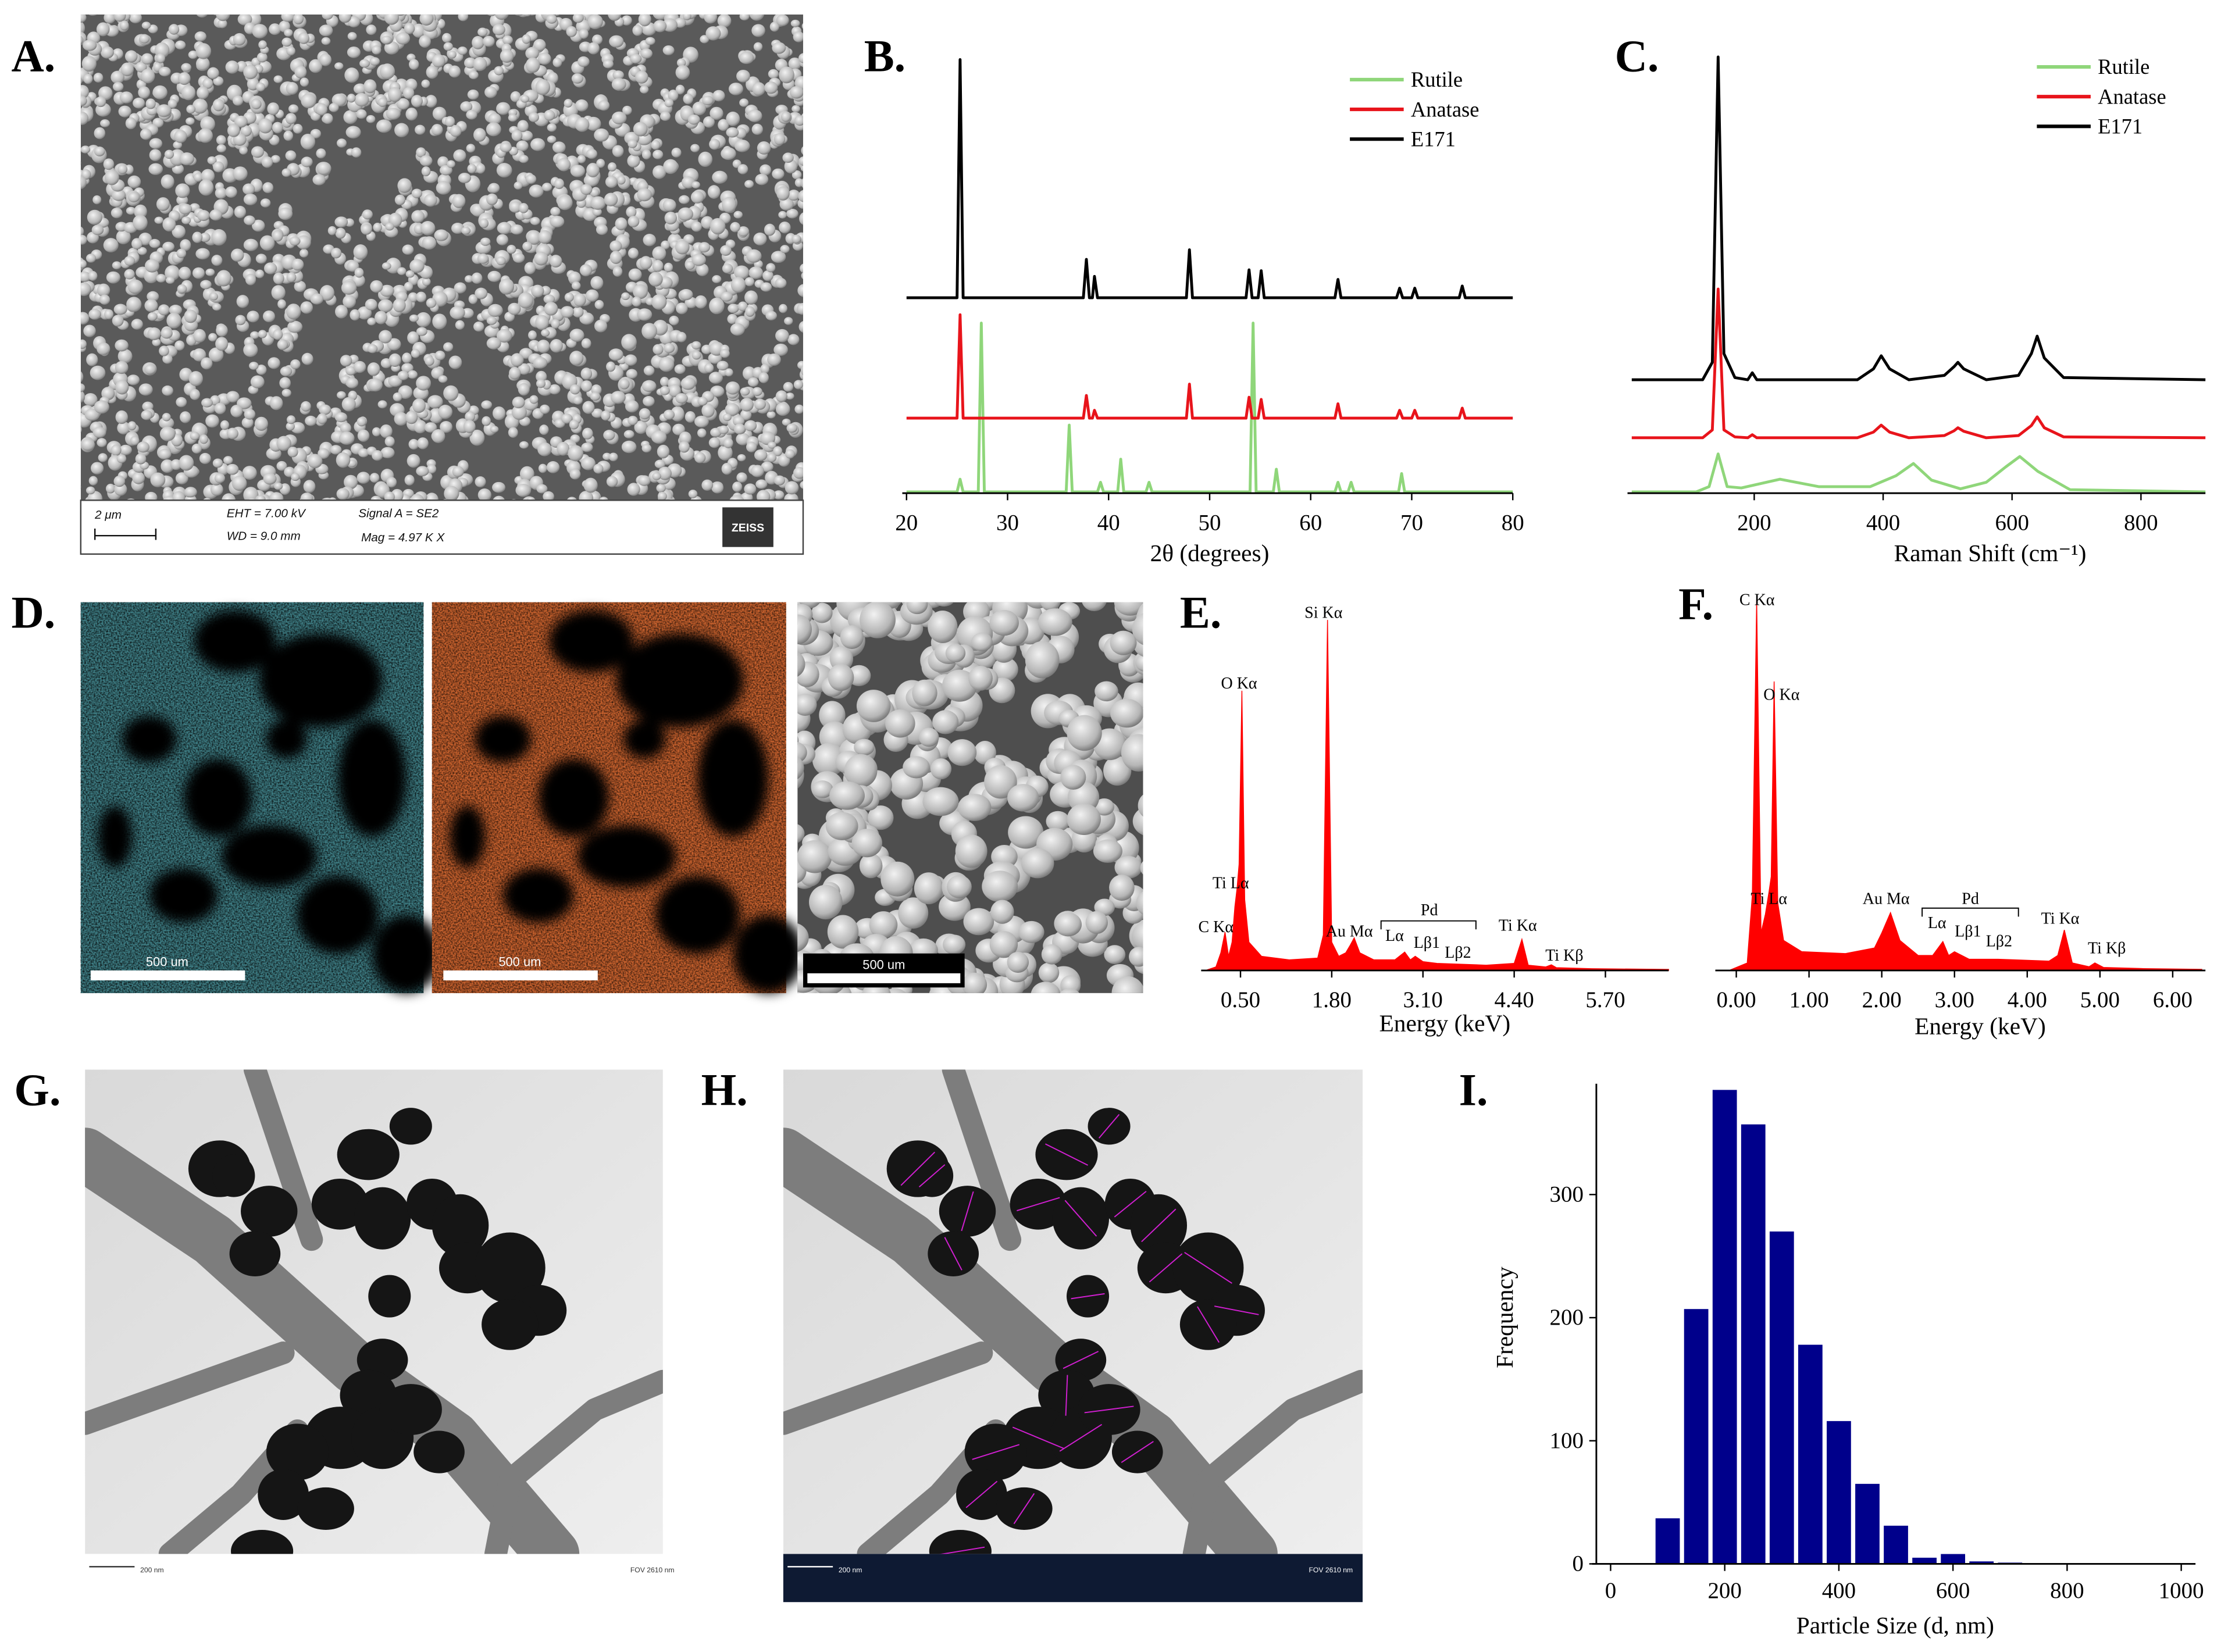 This screenshot has height=1652, width=2221. What do you see at coordinates (906, 522) in the screenshot?
I see `x-tick-label: 20` at bounding box center [906, 522].